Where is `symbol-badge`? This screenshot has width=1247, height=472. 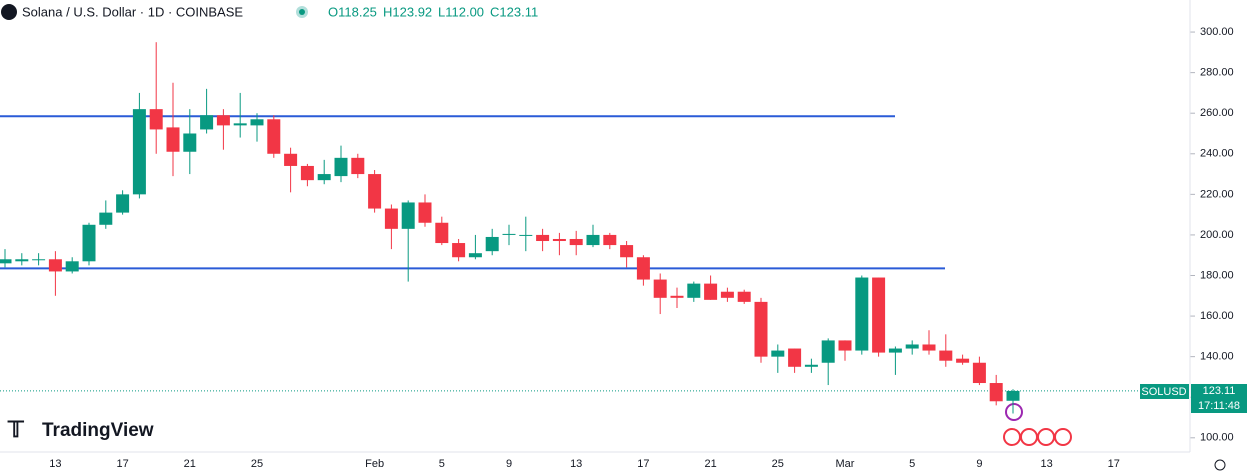 symbol-badge is located at coordinates (1164, 391).